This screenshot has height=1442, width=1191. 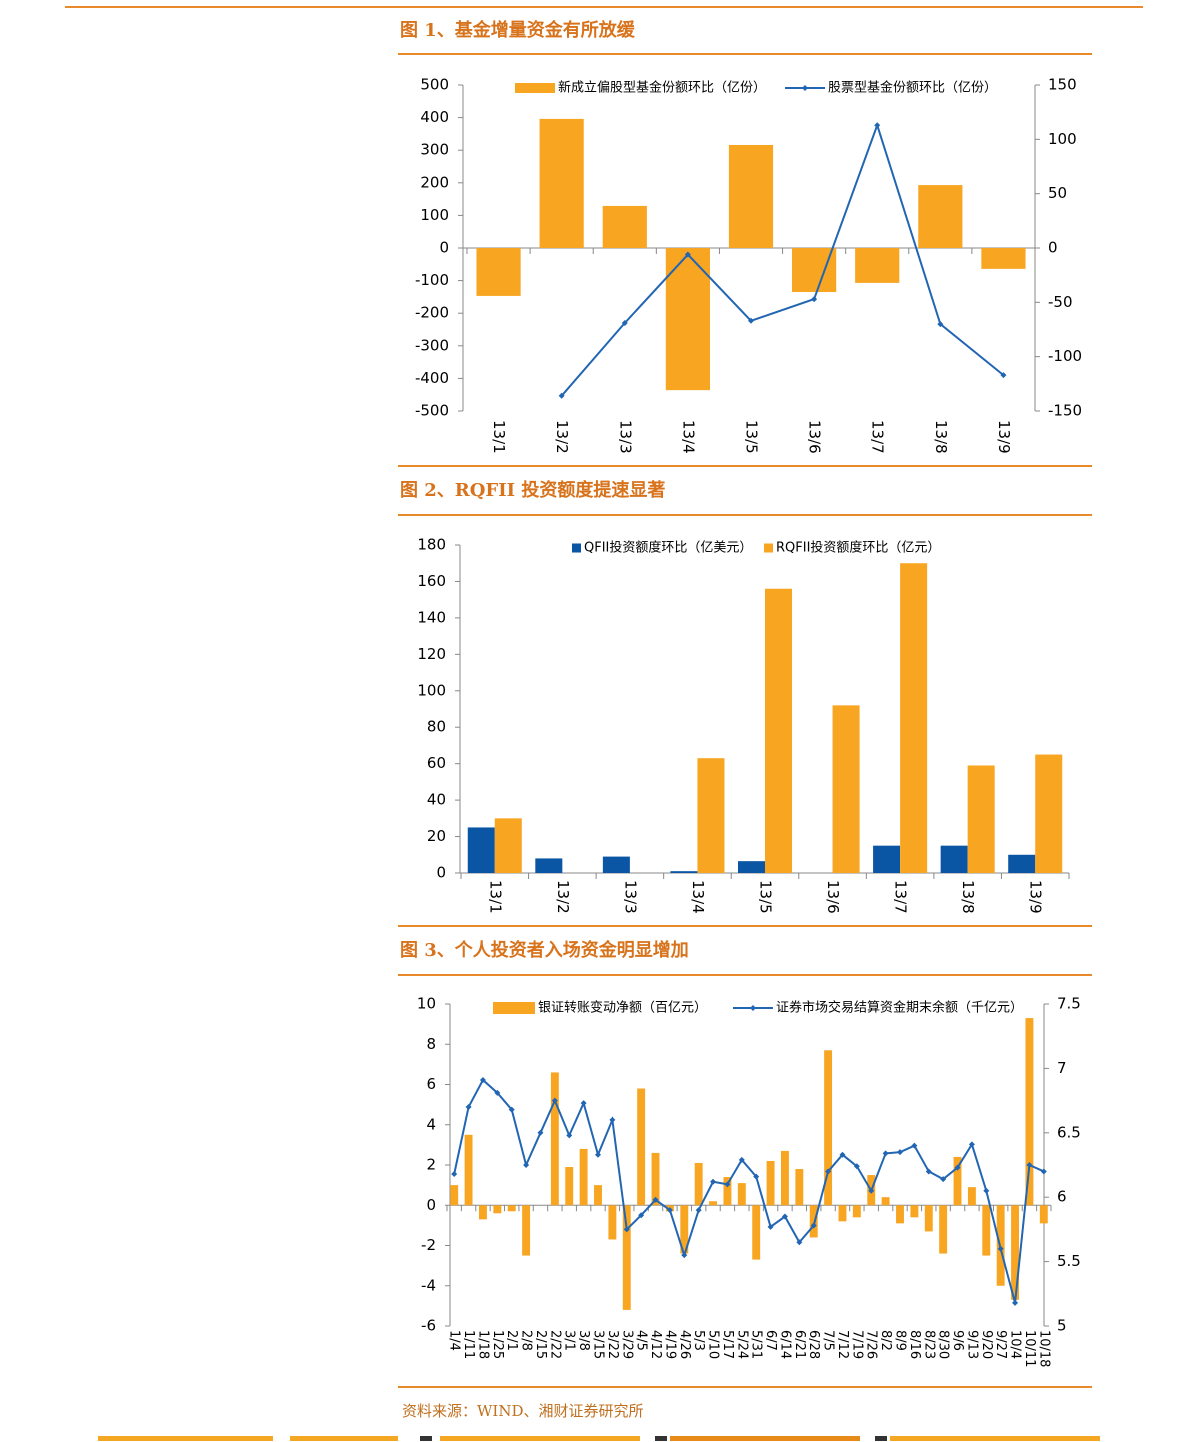 I want to click on footer-stripes, so click(x=599, y=1438).